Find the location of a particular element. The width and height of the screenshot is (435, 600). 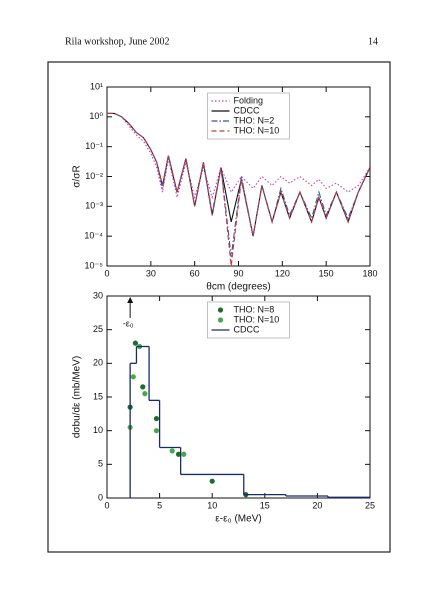

y-tick-label: 10¹ is located at coordinates (96, 86).